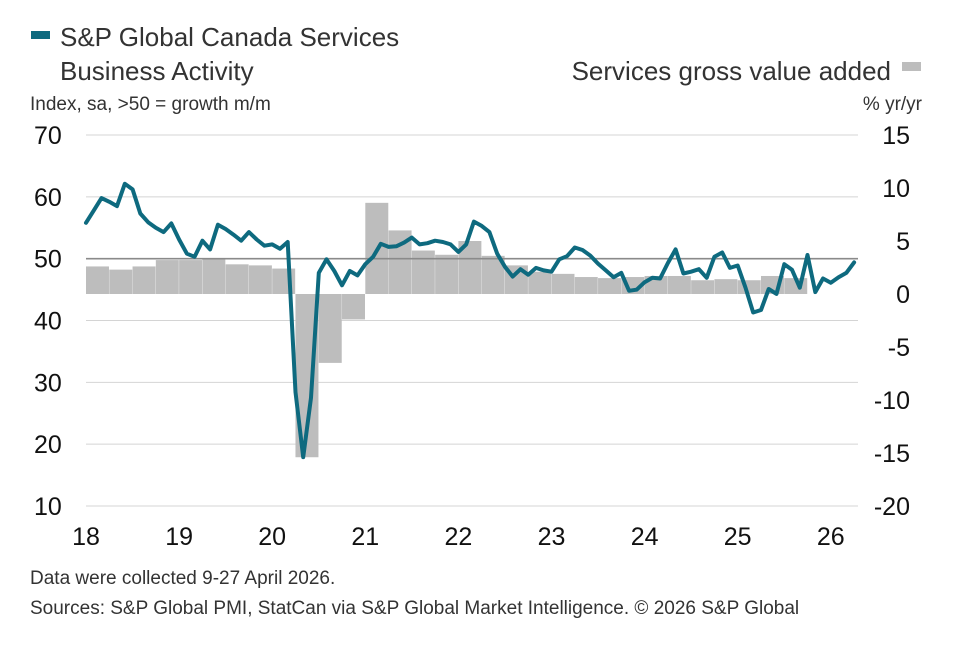 This screenshot has width=956, height=648. Describe the element at coordinates (365, 537) in the screenshot. I see `x-tick-label: 21` at that location.